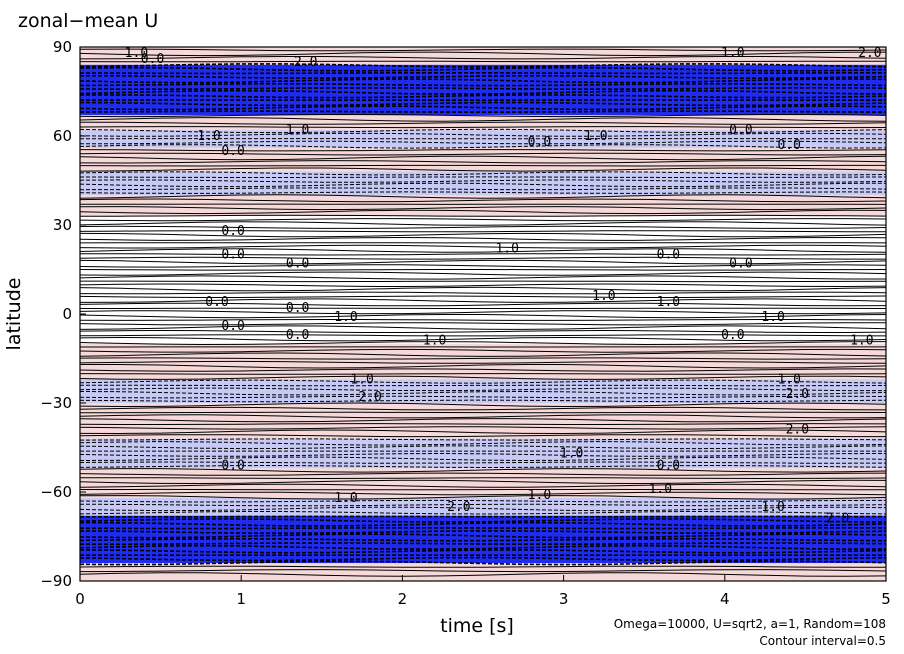 This screenshot has width=904, height=654. What do you see at coordinates (62, 225) in the screenshot?
I see `y-tick-label: 30` at bounding box center [62, 225].